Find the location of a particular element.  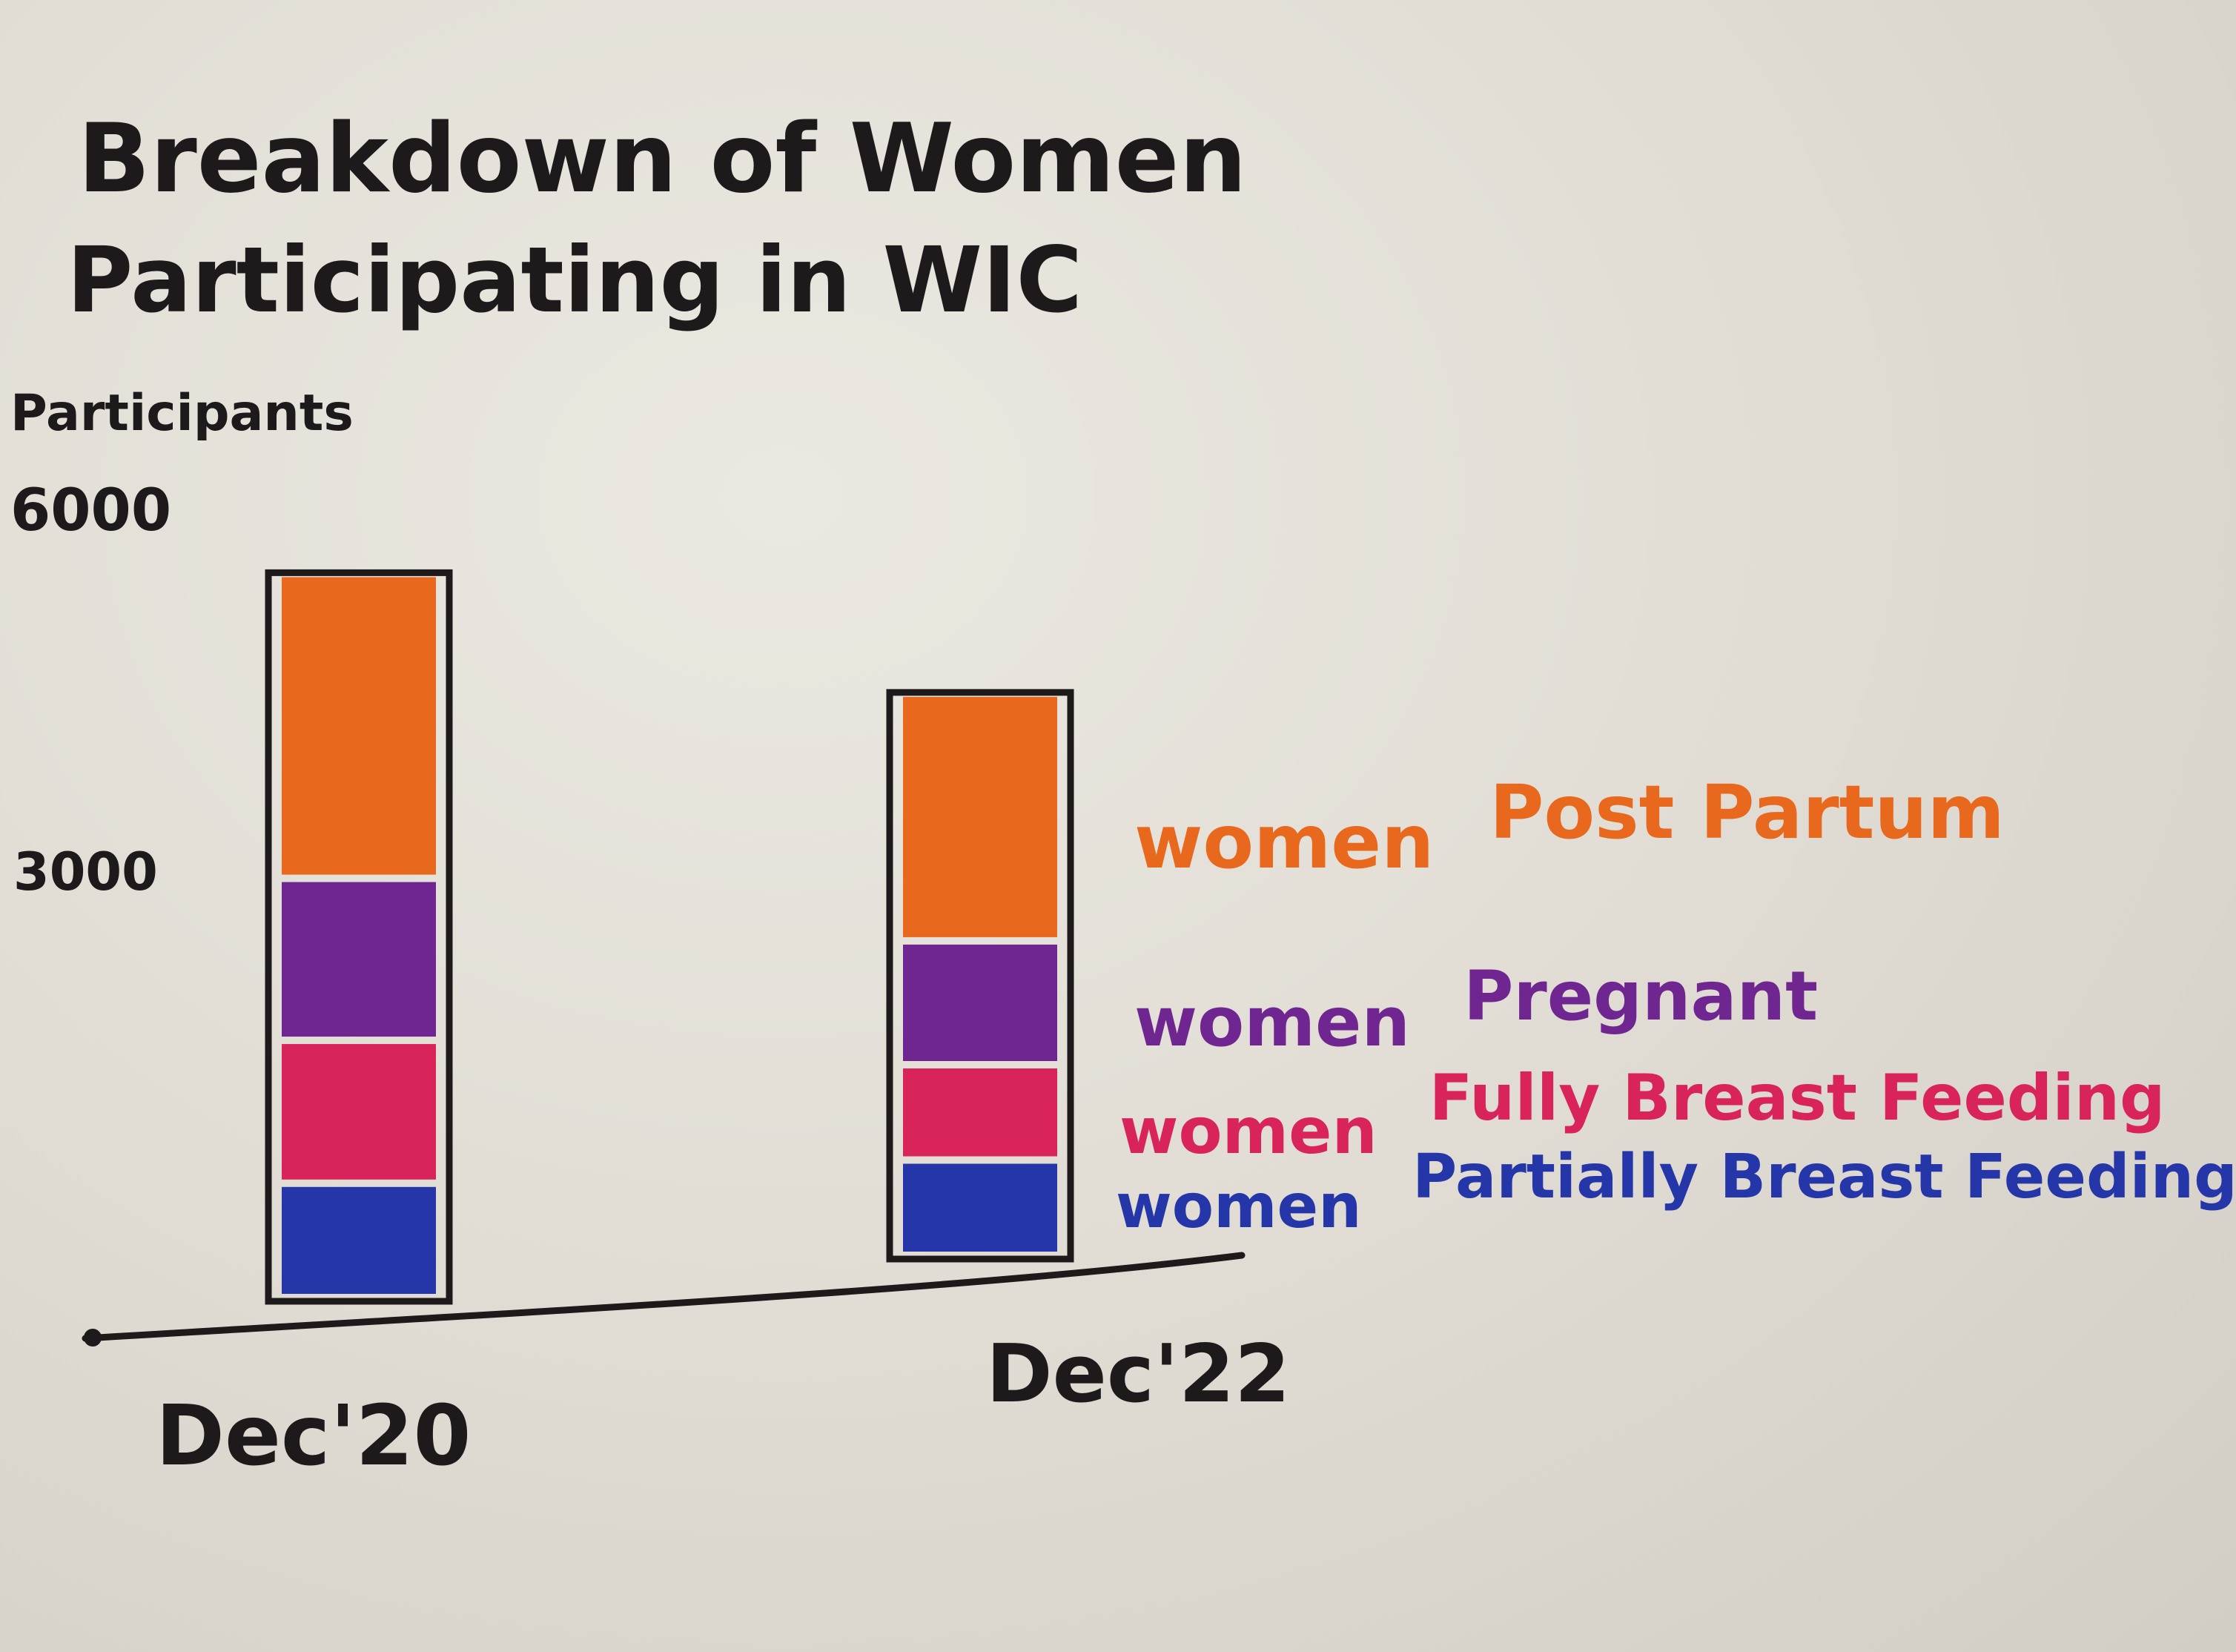

legend-label-fully-breast-feeding-text: Fully Breast Feeding is located at coordinates (1798, 1098).